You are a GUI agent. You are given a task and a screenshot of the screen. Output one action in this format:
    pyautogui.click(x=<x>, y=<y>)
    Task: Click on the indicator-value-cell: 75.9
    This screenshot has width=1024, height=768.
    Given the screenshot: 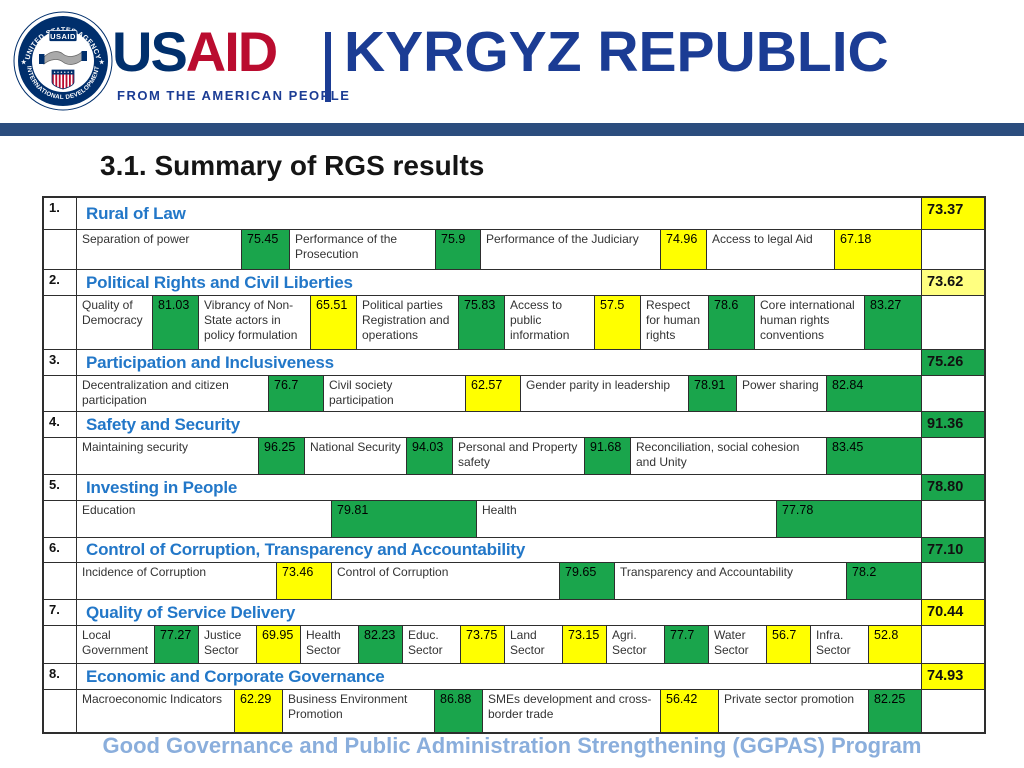 What is the action you would take?
    pyautogui.click(x=458, y=249)
    